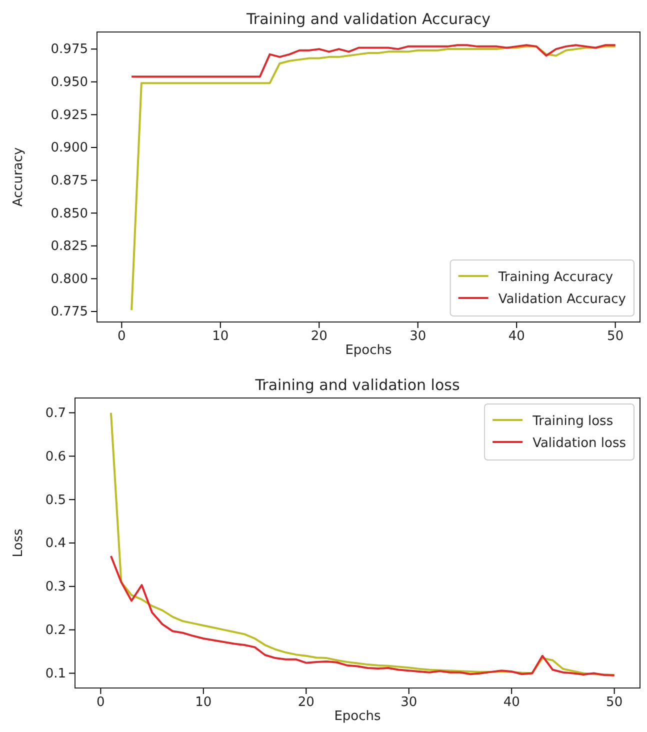  I want to click on legend-label: Training loss, so click(573, 421).